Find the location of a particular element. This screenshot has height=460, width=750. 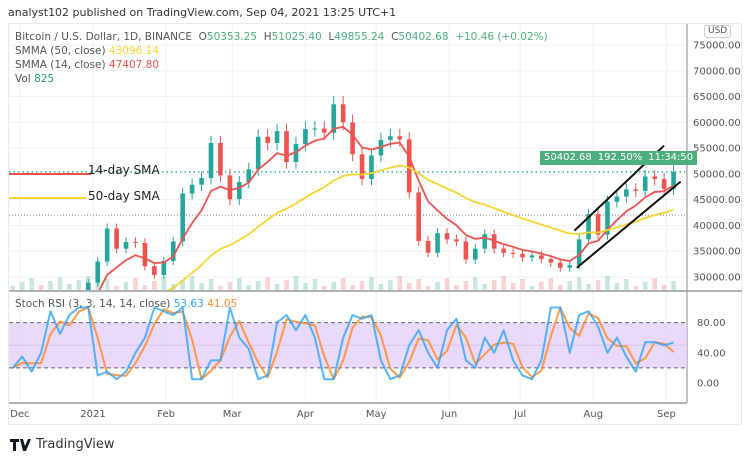

y-tick-label: 45000.00 is located at coordinates (717, 200).